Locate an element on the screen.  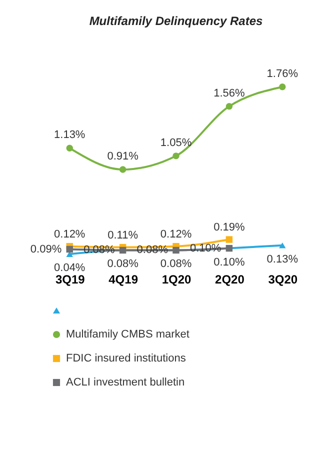
data-label: 0.91% is located at coordinates (123, 156).